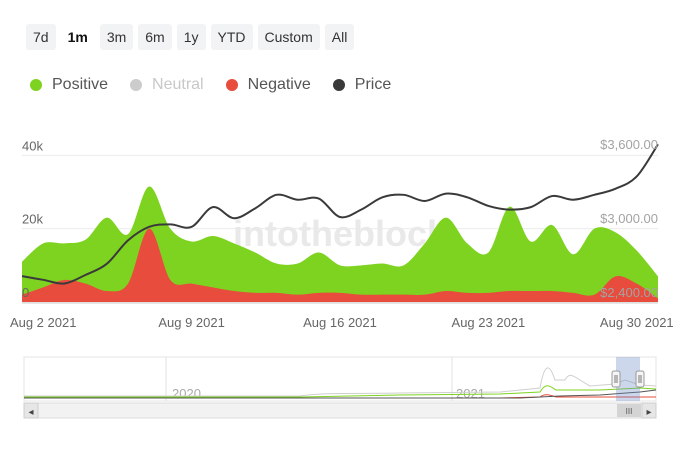  I want to click on chevron-left-icon: ◂, so click(30, 412).